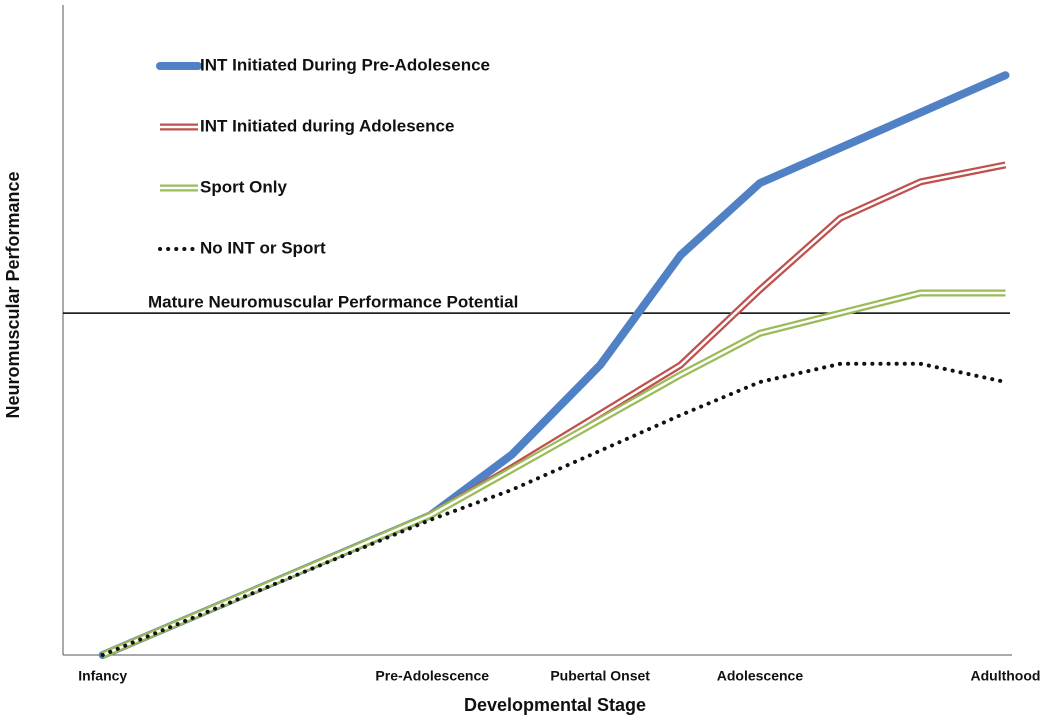 The height and width of the screenshot is (720, 1050). Describe the element at coordinates (555, 705) in the screenshot. I see `x-axis-title: Developmental Stage` at that location.